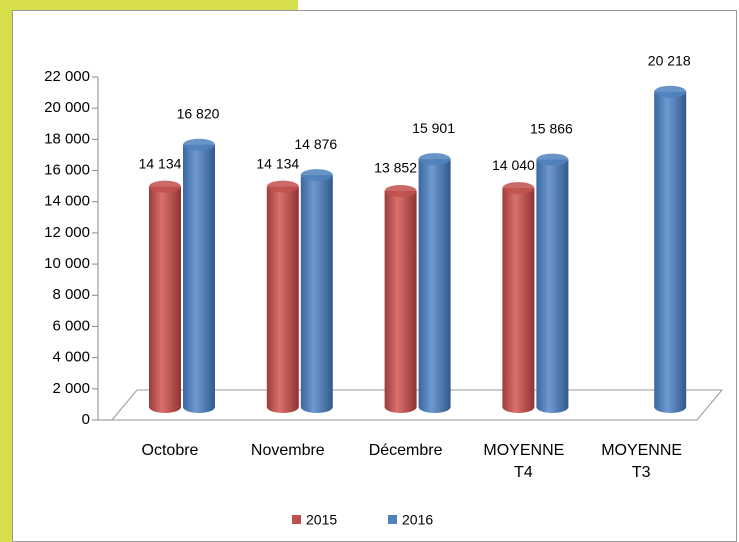 This screenshot has height=542, width=739. I want to click on value-label: 15 866, so click(551, 128).